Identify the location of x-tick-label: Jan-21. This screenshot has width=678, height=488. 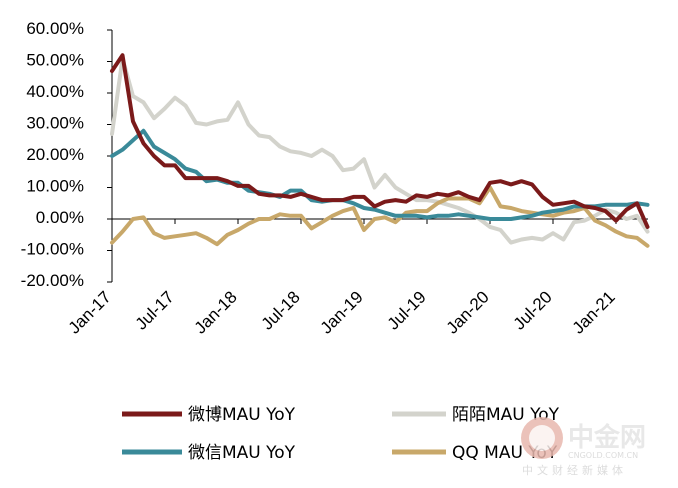
(594, 312).